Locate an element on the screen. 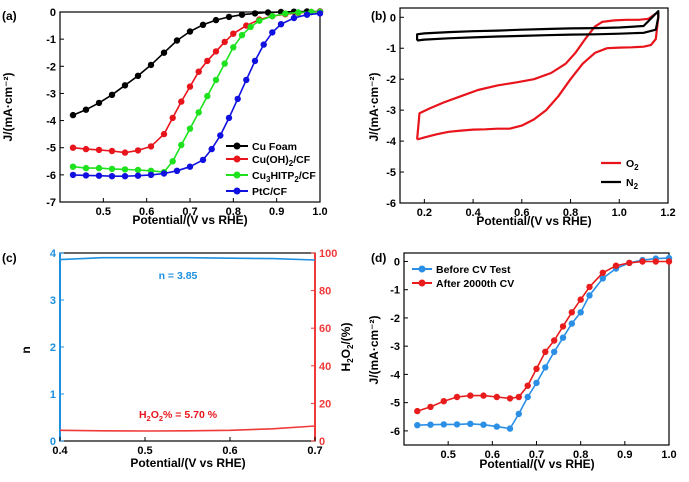 Image resolution: width=689 pixels, height=482 pixels. x-tick-label: 0.9 is located at coordinates (624, 455).